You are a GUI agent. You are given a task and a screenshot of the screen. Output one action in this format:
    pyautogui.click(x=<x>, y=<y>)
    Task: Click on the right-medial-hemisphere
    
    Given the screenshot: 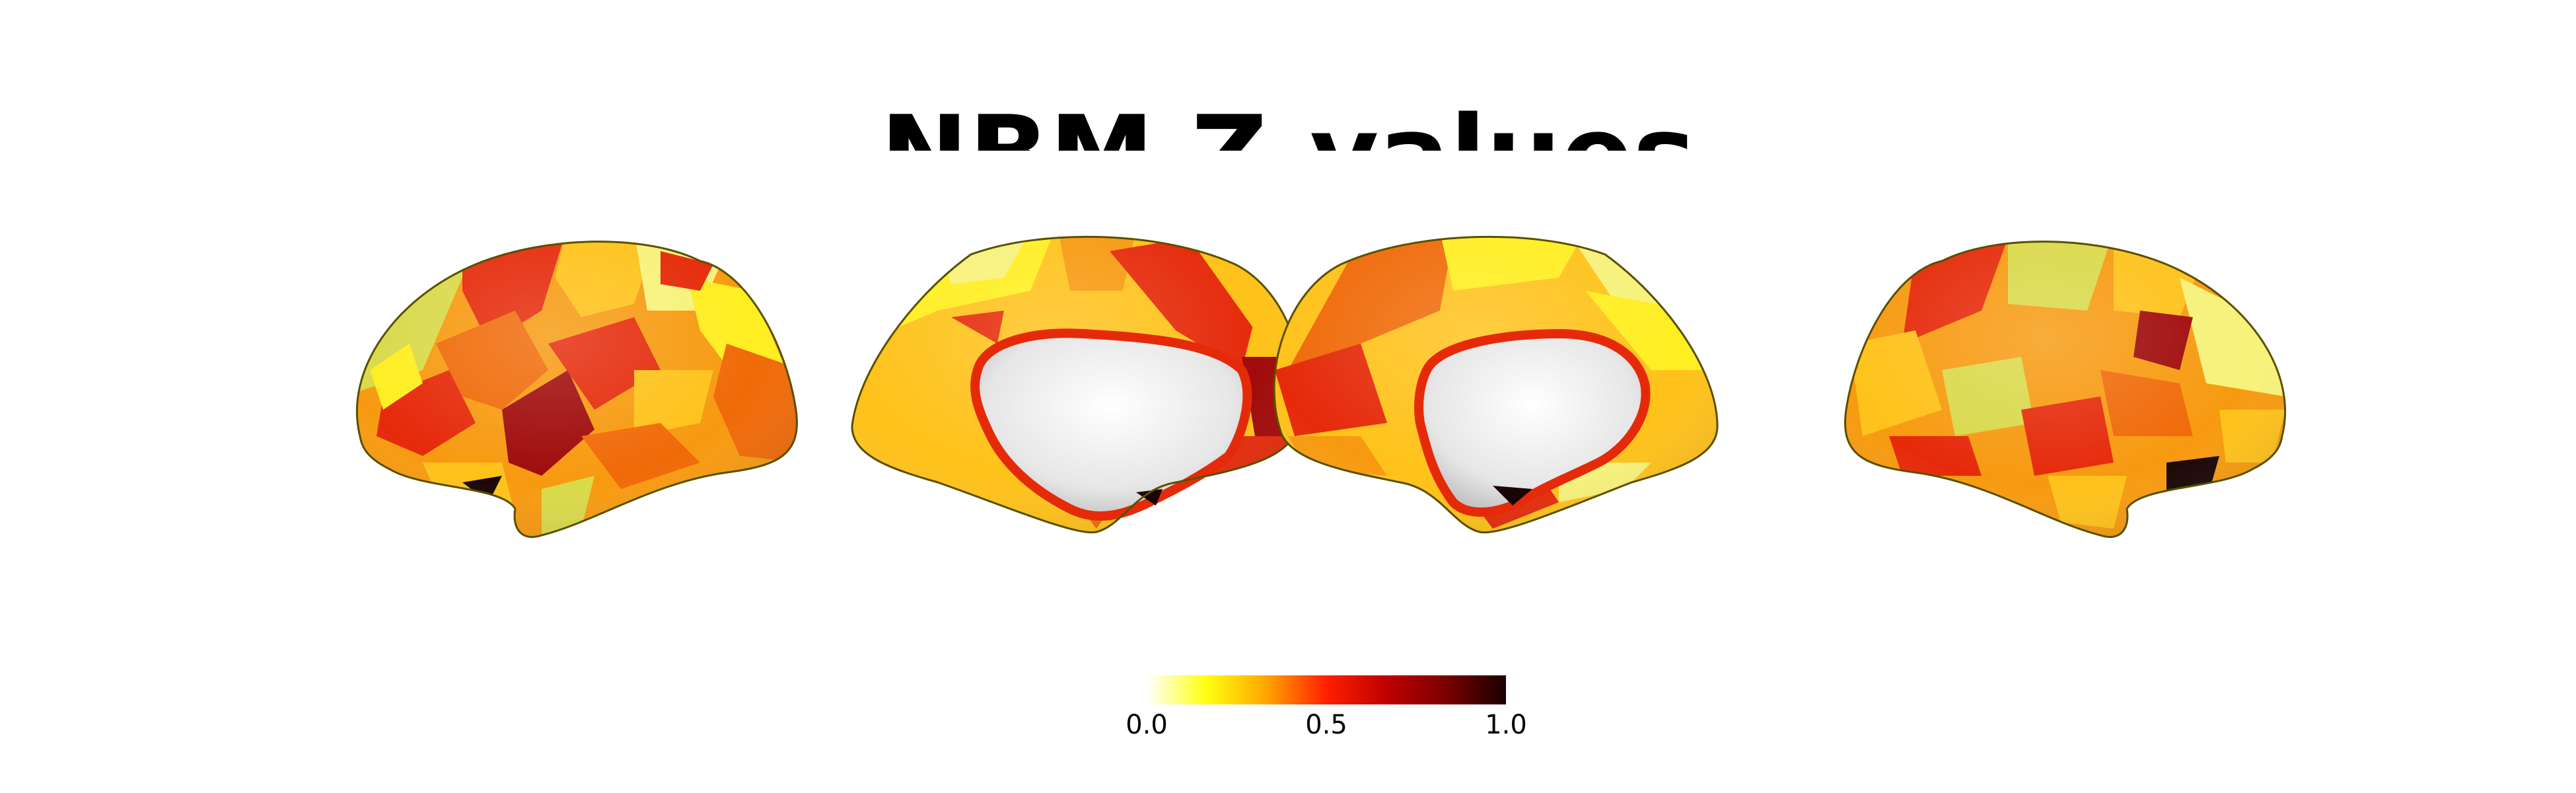 What is the action you would take?
    pyautogui.click(x=1496, y=385)
    